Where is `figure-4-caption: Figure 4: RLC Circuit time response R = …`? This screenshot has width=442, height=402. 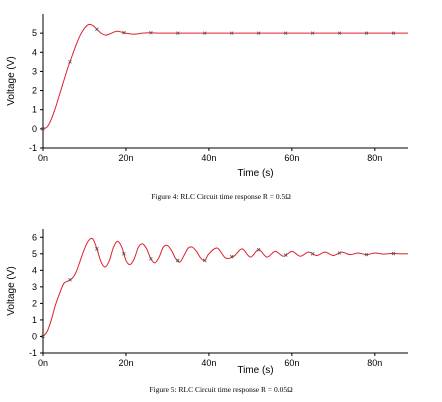 figure-4-caption: Figure 4: RLC Circuit time response R = … is located at coordinates (221, 196).